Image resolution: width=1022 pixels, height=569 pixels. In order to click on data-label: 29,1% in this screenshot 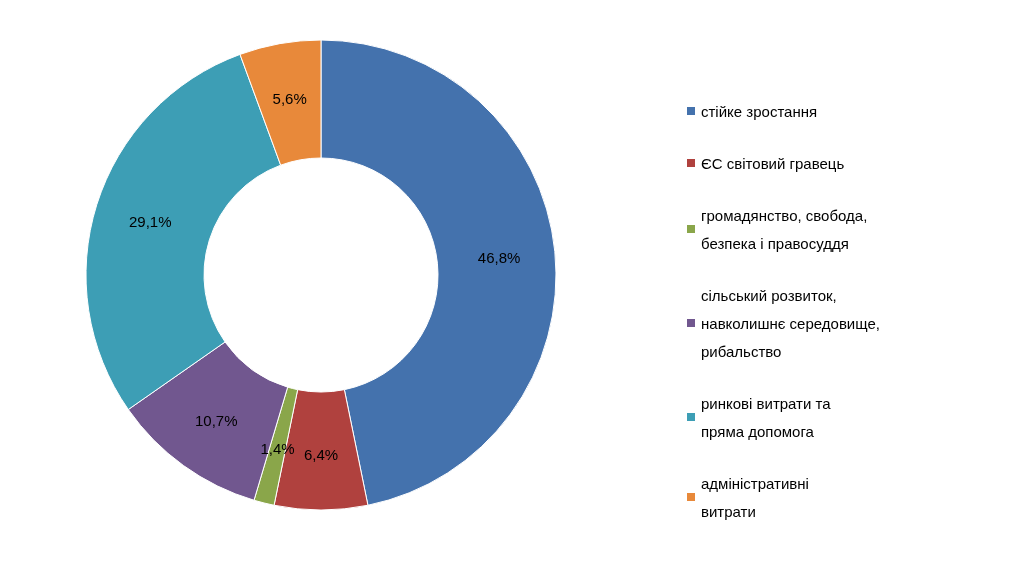, I will do `click(150, 221)`.